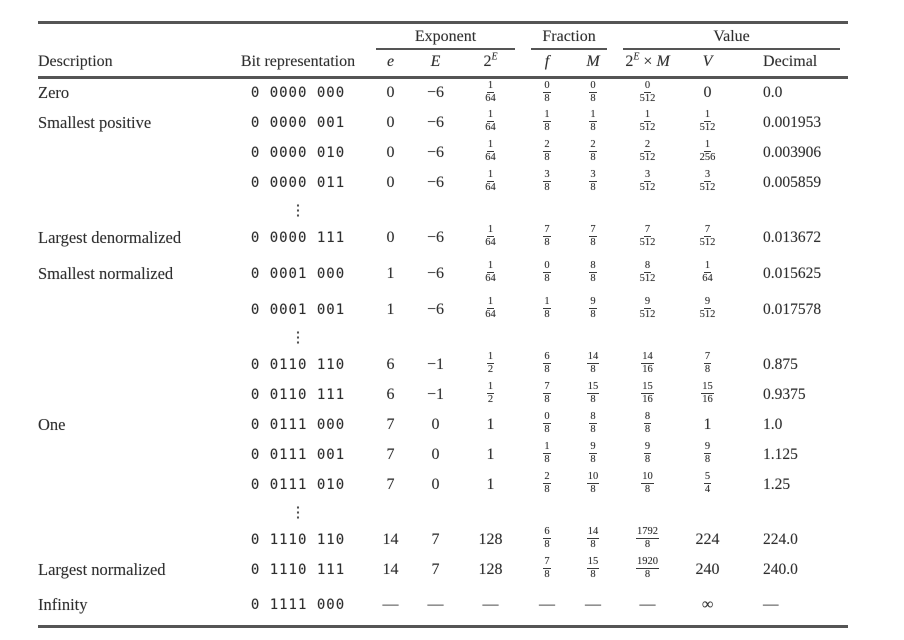  I want to click on cell-desc: Smallest normalized, so click(106, 273).